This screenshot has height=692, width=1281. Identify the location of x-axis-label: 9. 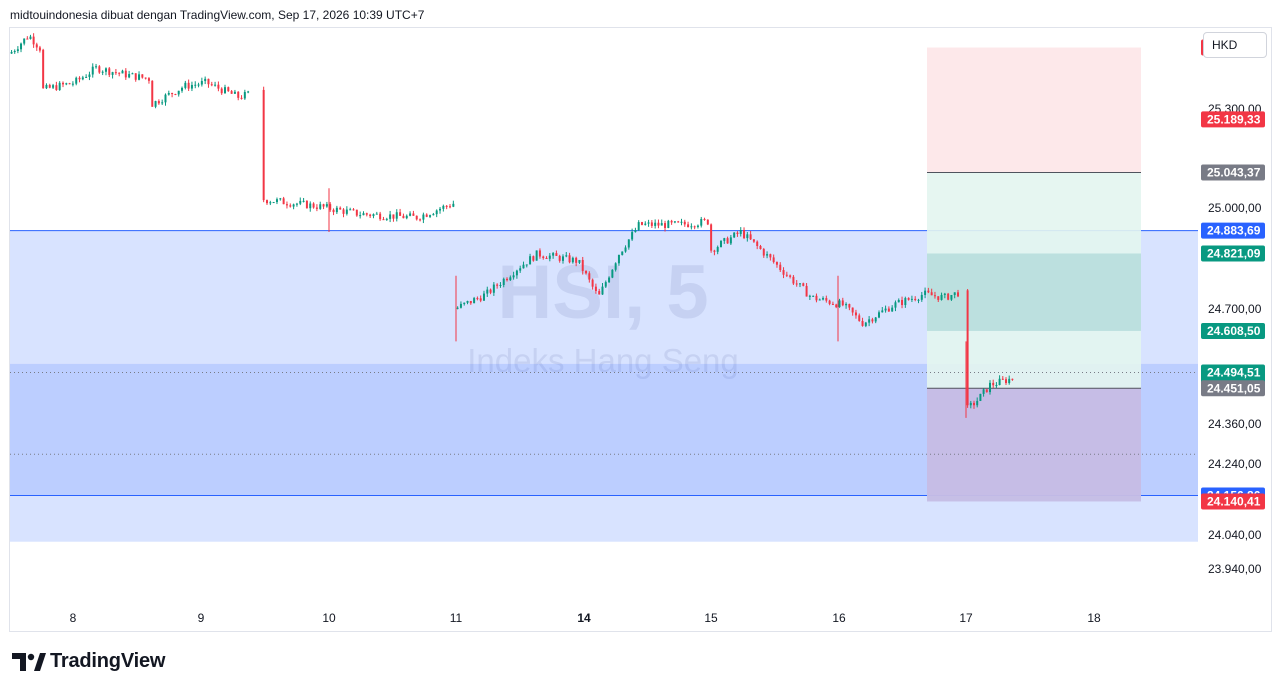
(201, 618).